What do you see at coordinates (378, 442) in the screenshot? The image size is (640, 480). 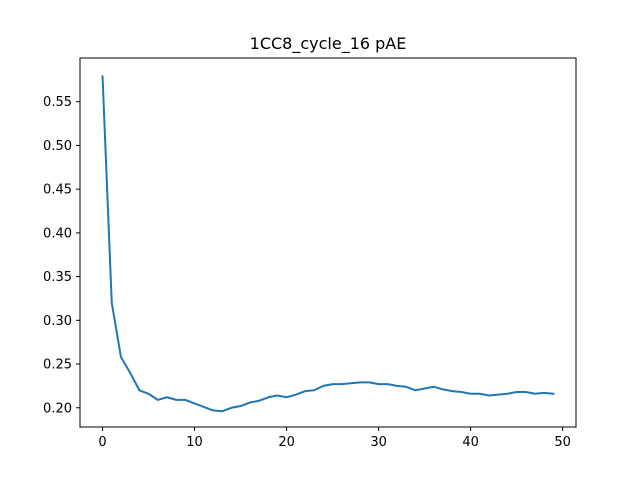 I see `x-tick-label: 30` at bounding box center [378, 442].